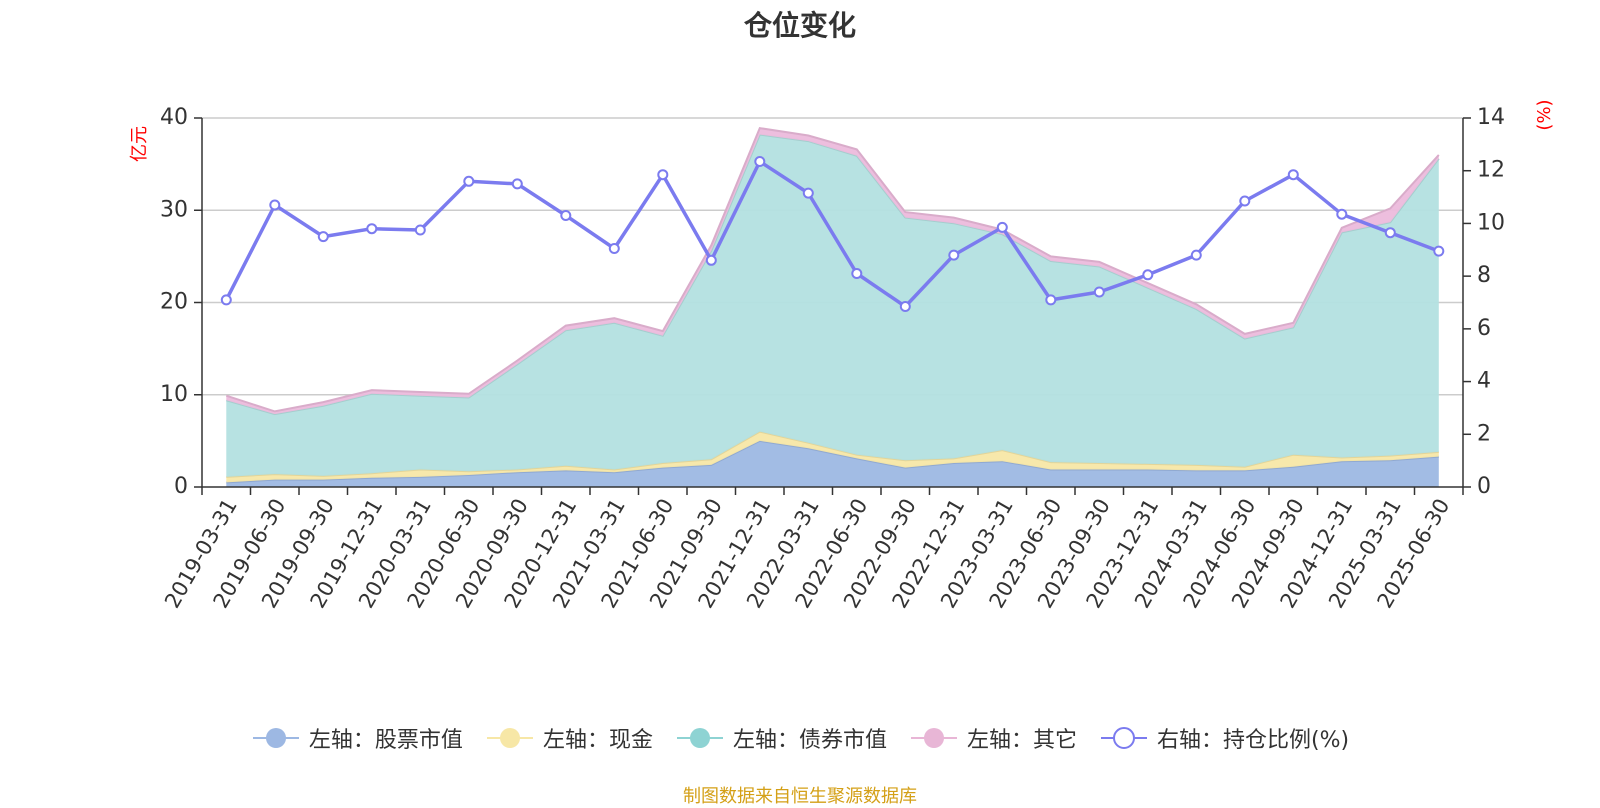 This screenshot has height=808, width=1600. What do you see at coordinates (1484, 433) in the screenshot?
I see `right-tick-label: 2` at bounding box center [1484, 433].